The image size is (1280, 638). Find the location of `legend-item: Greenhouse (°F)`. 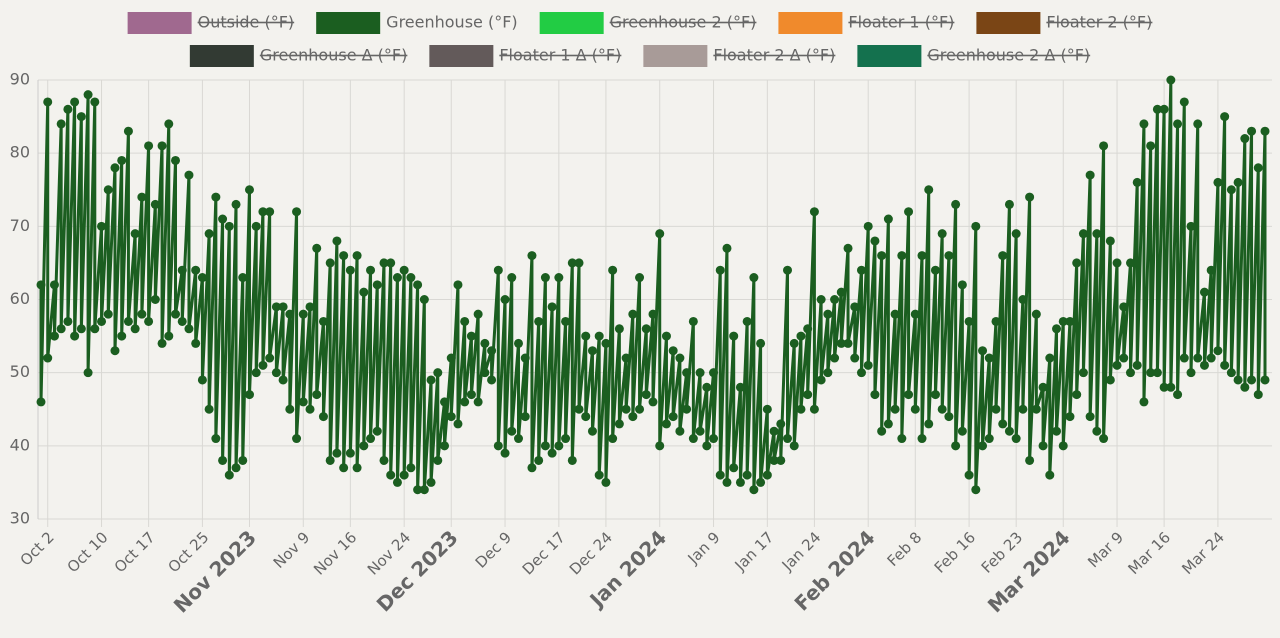

legend-item: Greenhouse (°F) is located at coordinates (417, 23).